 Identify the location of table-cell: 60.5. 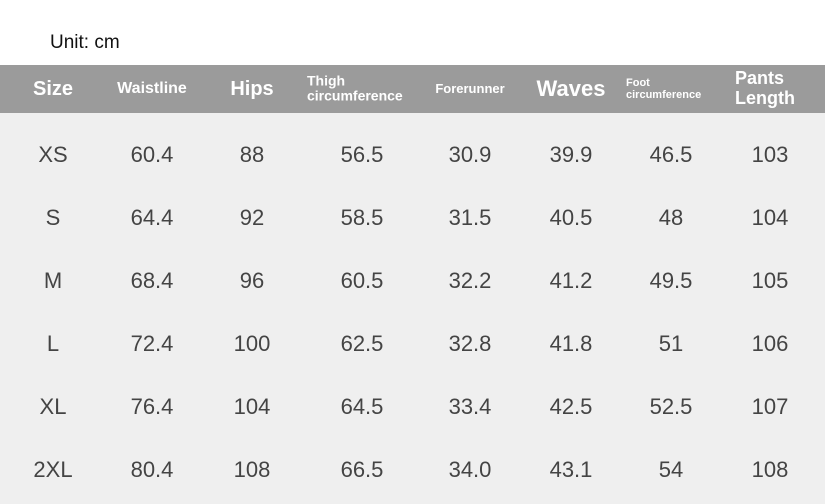
(362, 280).